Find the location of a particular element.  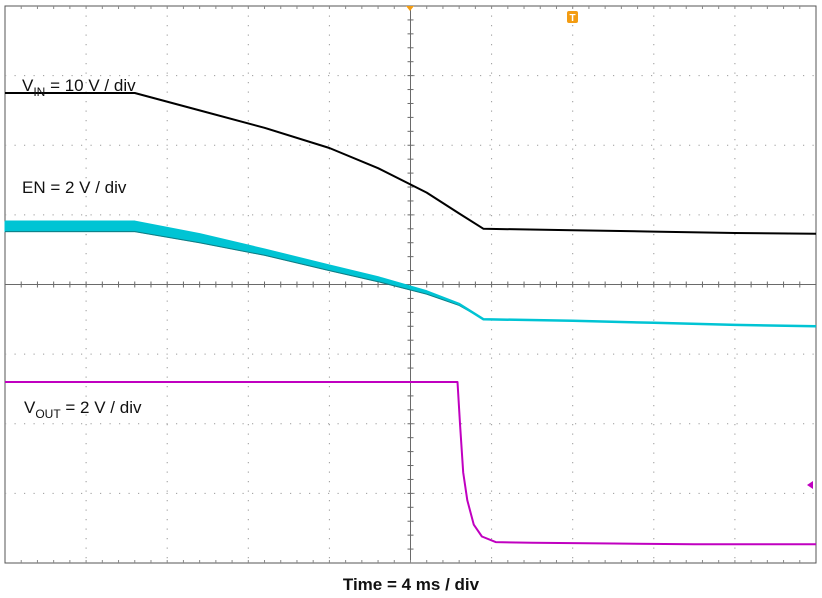

svg-text: T is located at coordinates (572, 18).